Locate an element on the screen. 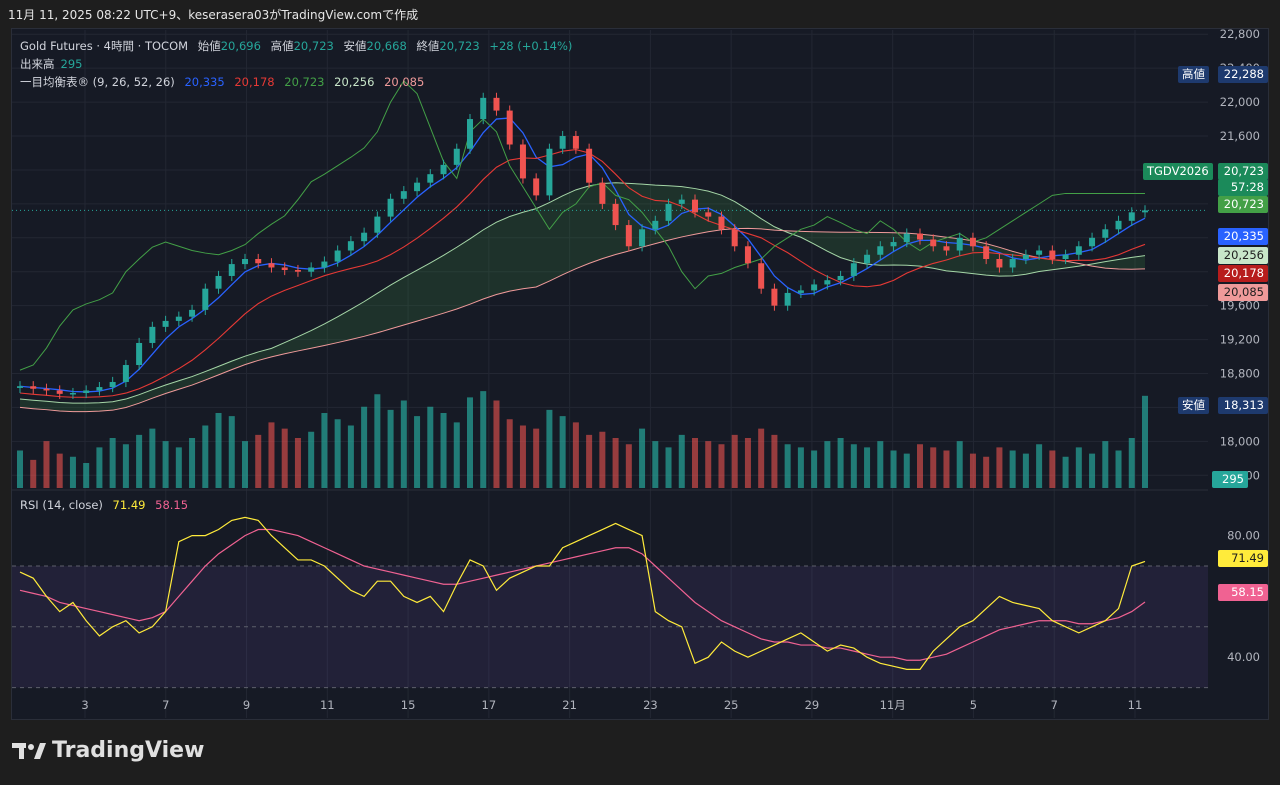 This screenshot has width=1280, height=785. span-b-value: 20,085 is located at coordinates (404, 82).